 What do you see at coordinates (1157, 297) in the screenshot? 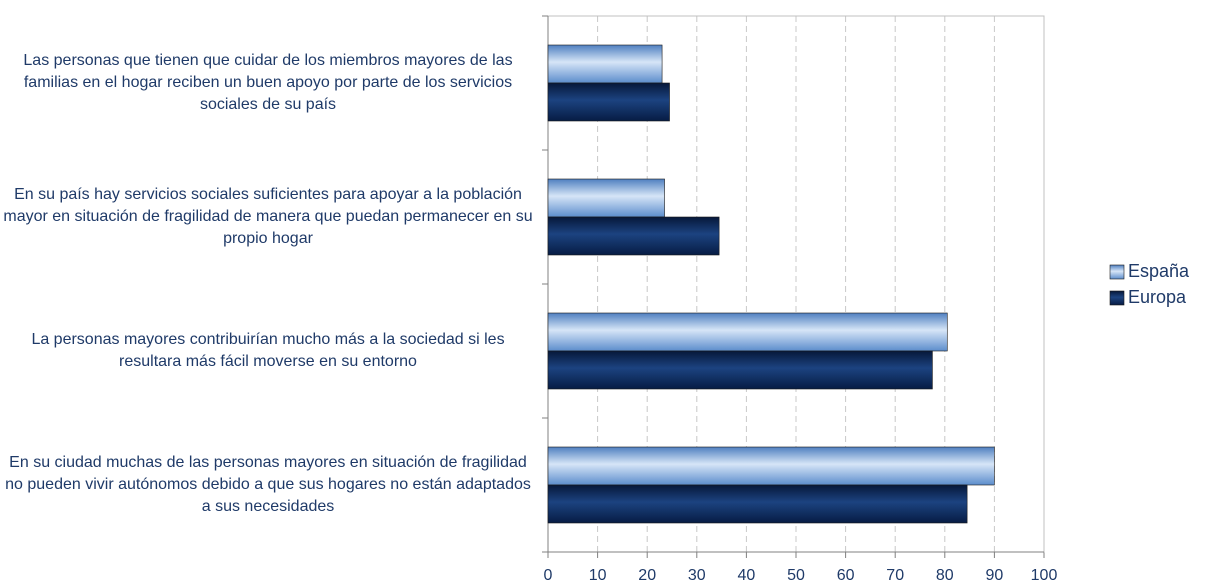
I see `legend-label: Europa` at bounding box center [1157, 297].